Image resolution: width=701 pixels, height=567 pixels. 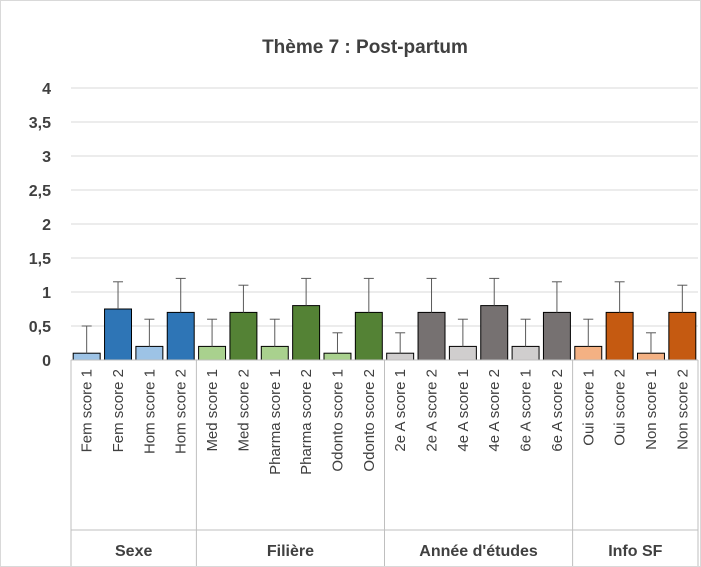 What do you see at coordinates (389, 551) in the screenshot?
I see `group-labels: Sexe Filière Année d'études Info SF` at bounding box center [389, 551].